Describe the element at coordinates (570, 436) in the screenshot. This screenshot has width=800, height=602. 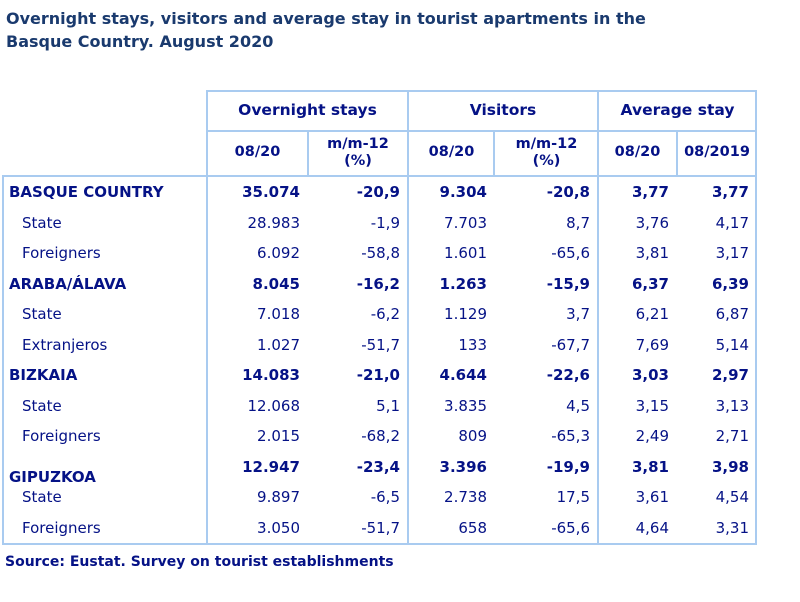
I see `cell-value: -65,3` at that location.